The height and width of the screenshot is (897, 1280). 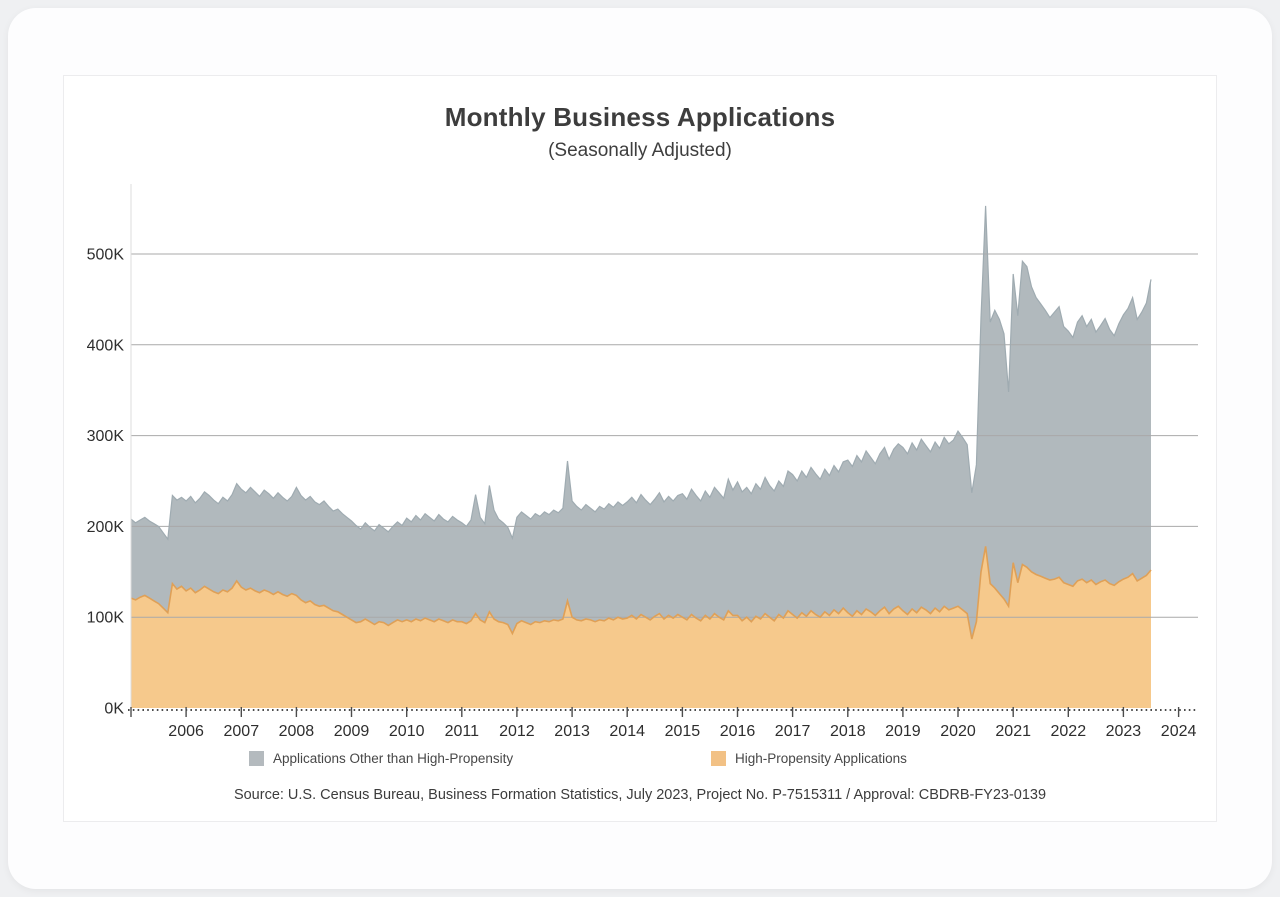 I want to click on x-tick-label: 2008, so click(x=297, y=731).